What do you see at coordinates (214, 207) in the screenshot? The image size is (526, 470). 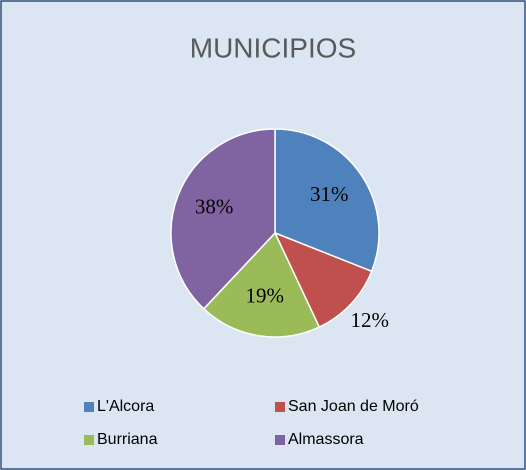 I see `data-label: 38%` at bounding box center [214, 207].